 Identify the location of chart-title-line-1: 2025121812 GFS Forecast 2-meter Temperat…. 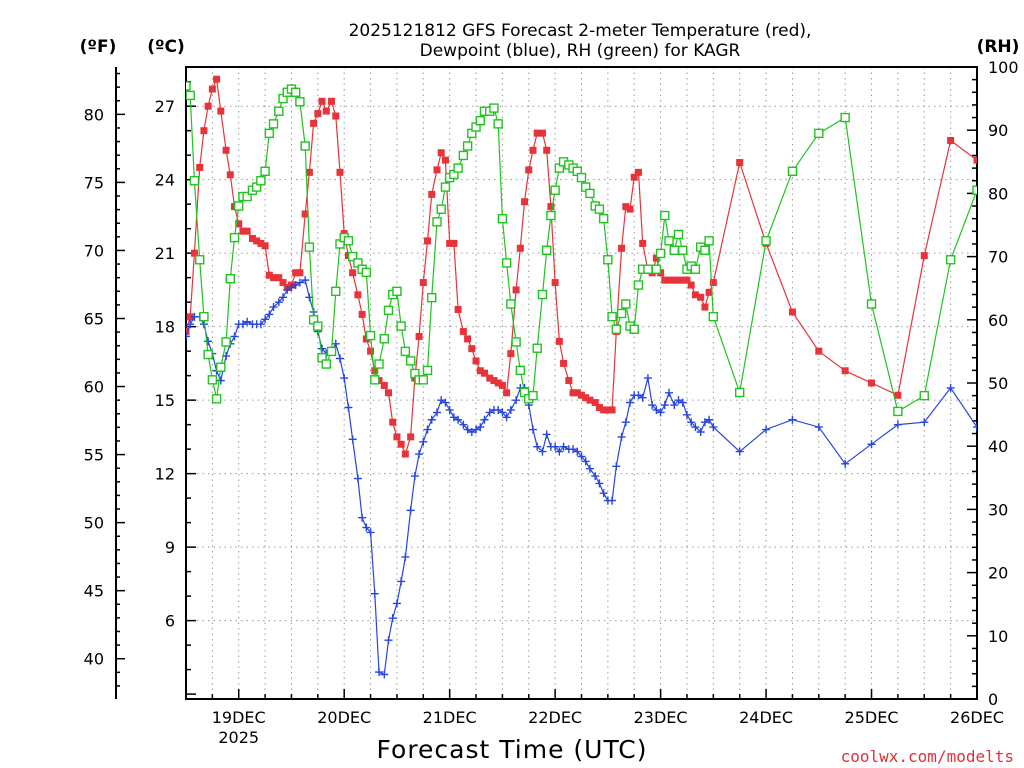
(580, 31).